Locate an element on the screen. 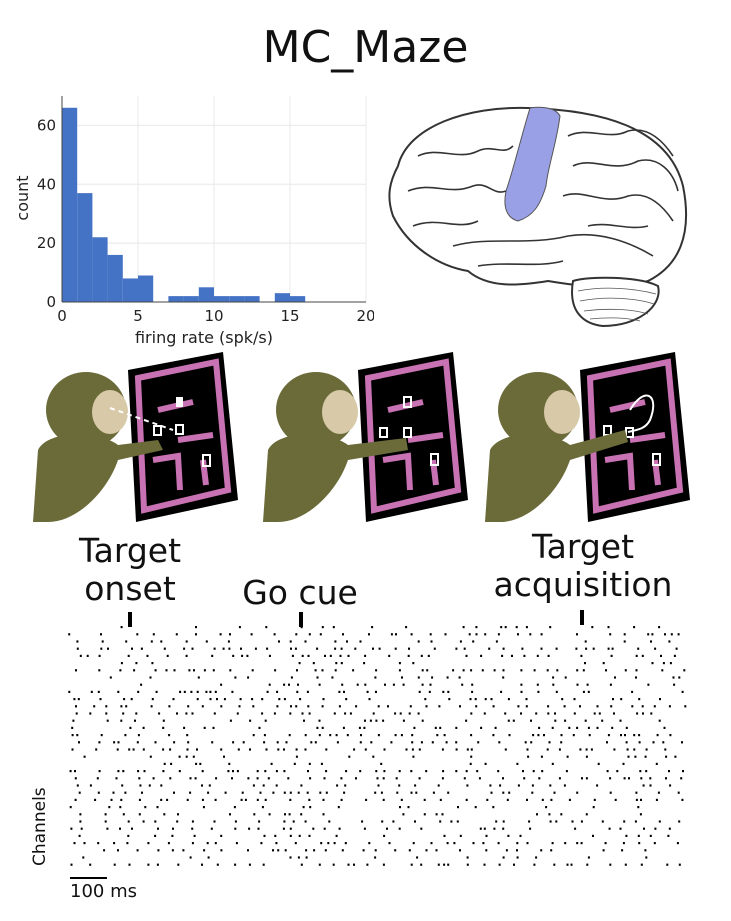 The width and height of the screenshot is (731, 921). time-scale-bar is located at coordinates (88, 878).